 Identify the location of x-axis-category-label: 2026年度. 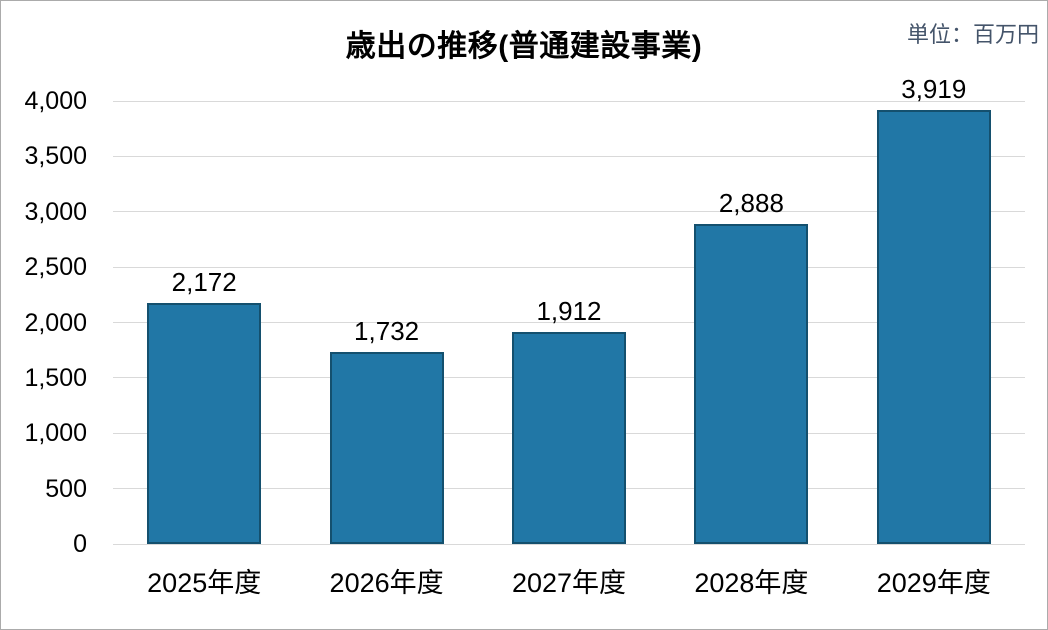
(386, 583).